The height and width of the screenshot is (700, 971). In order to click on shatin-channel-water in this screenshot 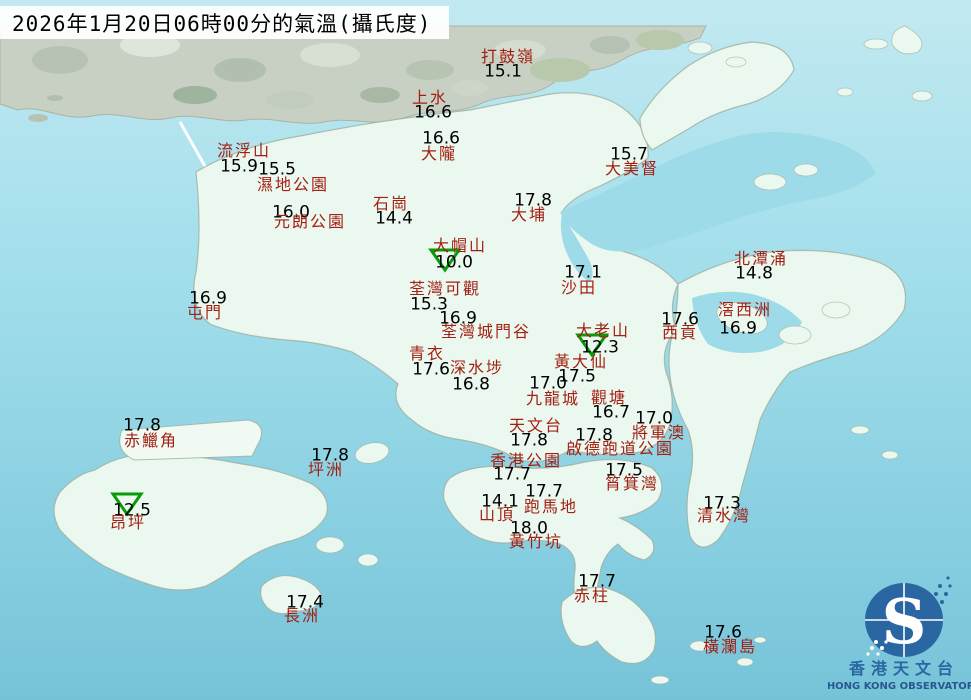, I will do `click(576, 248)`.